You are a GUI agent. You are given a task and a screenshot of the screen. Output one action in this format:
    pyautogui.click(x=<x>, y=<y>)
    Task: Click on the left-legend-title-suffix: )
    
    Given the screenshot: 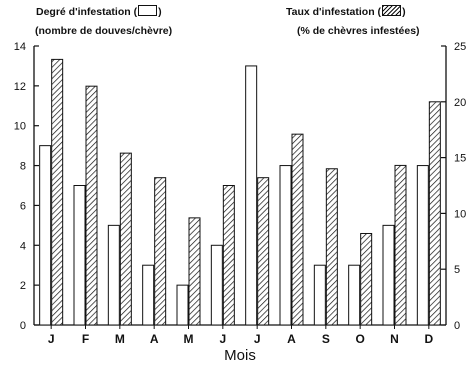 What is the action you would take?
    pyautogui.click(x=160, y=12)
    